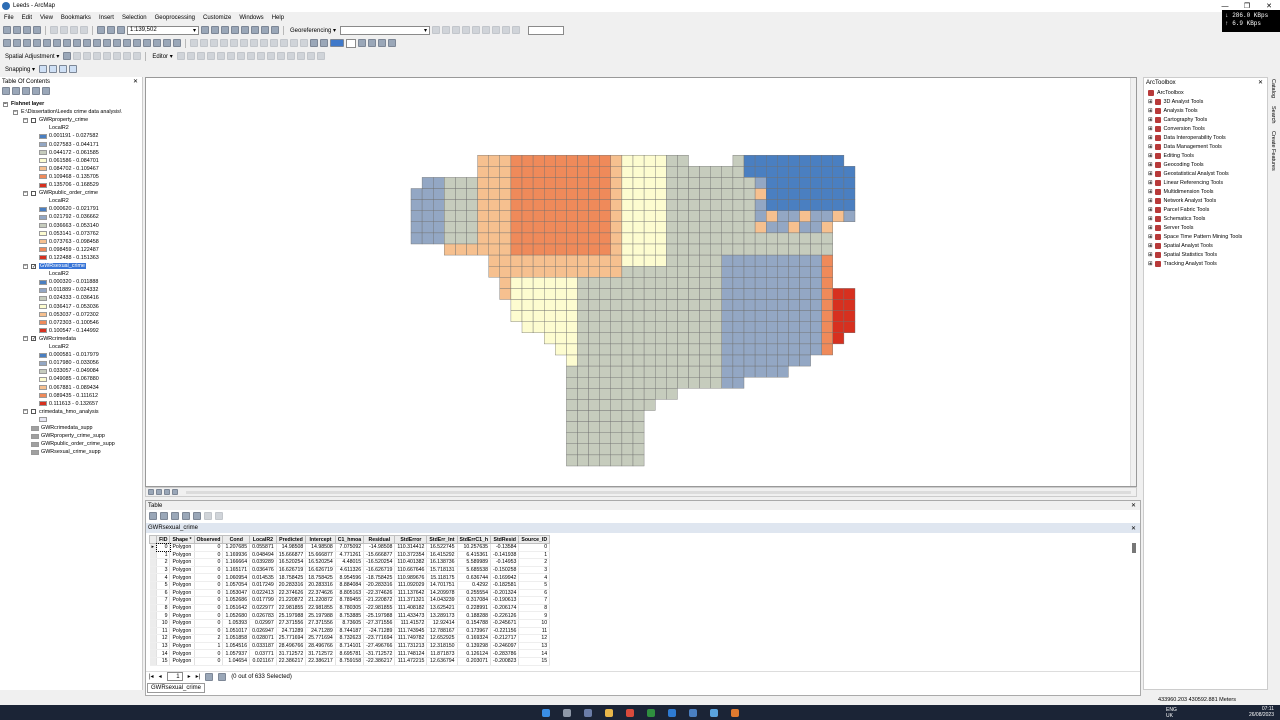 This screenshot has height=720, width=1280. What do you see at coordinates (1171, 155) in the screenshot?
I see `toolbox-editing-tools: ⊞ Editing Tools` at bounding box center [1171, 155].